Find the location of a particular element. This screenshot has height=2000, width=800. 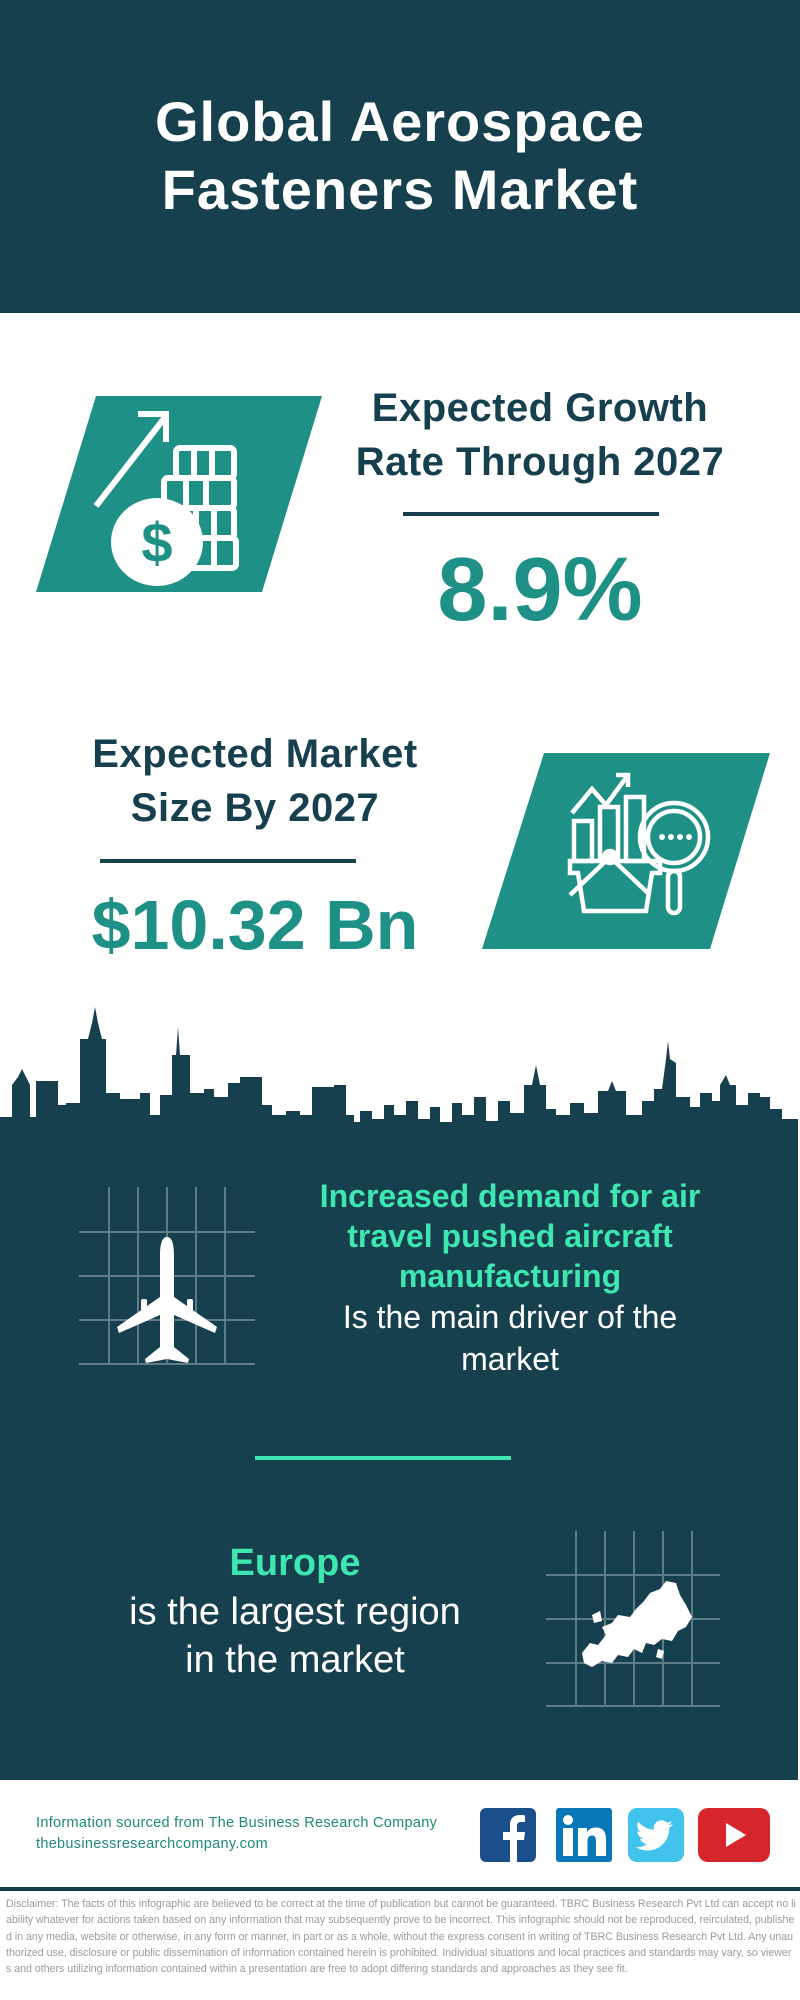

driver-description-line: Is the main driver of the is located at coordinates (510, 1317).